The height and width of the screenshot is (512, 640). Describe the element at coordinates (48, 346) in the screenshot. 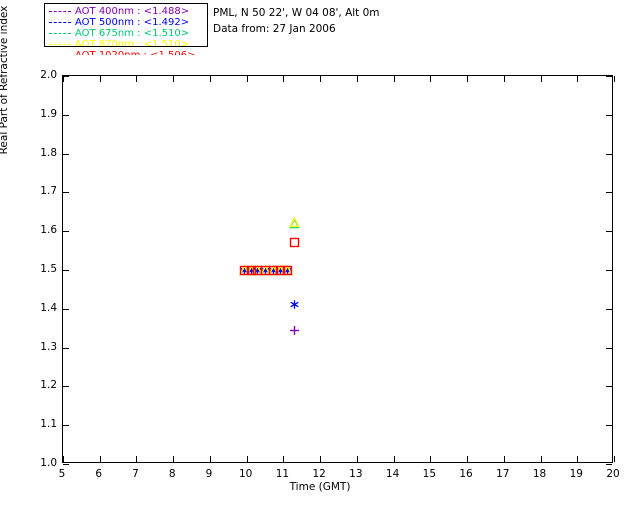

I see `y-axis-tick-label: 1.3` at that location.